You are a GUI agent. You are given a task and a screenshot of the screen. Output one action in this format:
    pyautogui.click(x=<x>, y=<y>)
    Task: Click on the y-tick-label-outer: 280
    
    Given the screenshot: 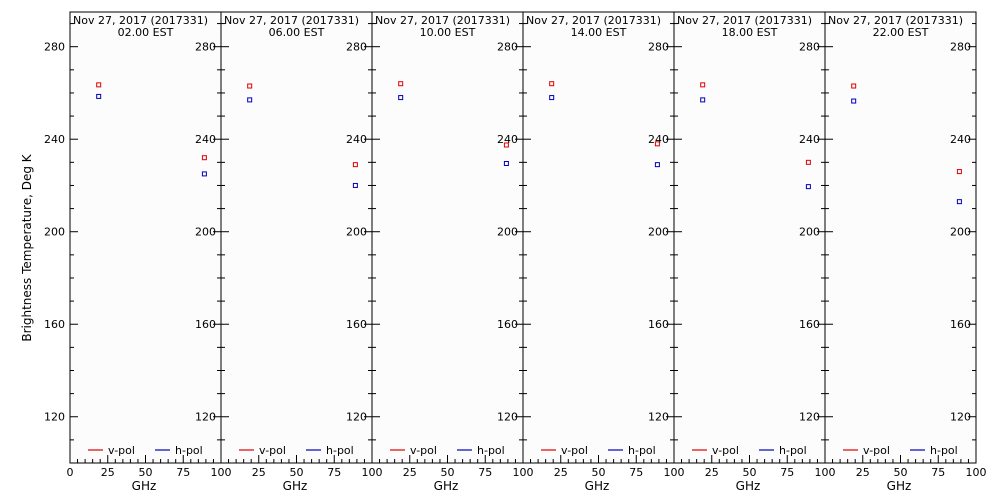 What is the action you would take?
    pyautogui.click(x=54, y=47)
    